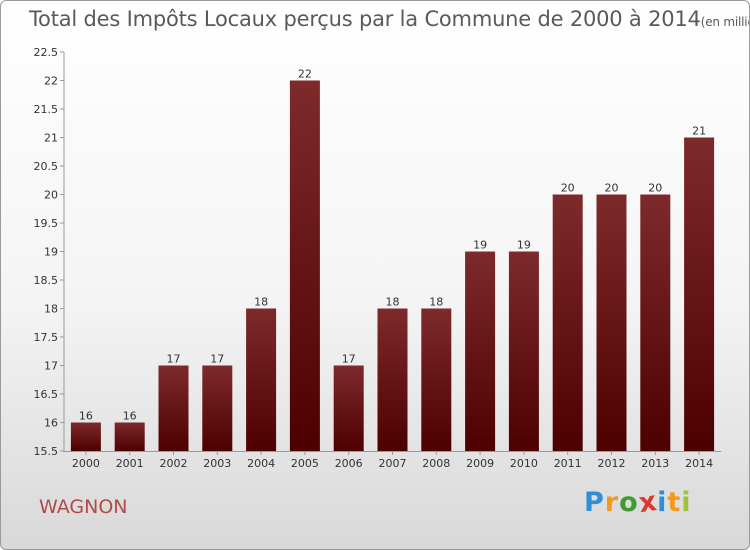  I want to click on x-tick-label: 2003, so click(217, 463).